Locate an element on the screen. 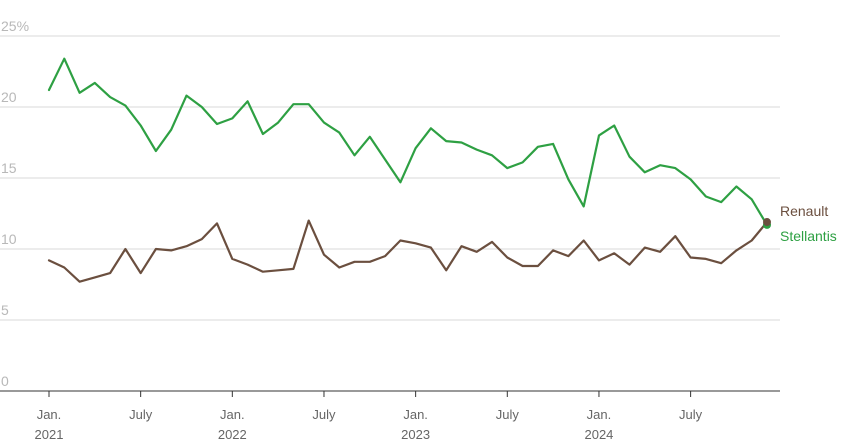  y-tick-label: 0 is located at coordinates (5, 381).